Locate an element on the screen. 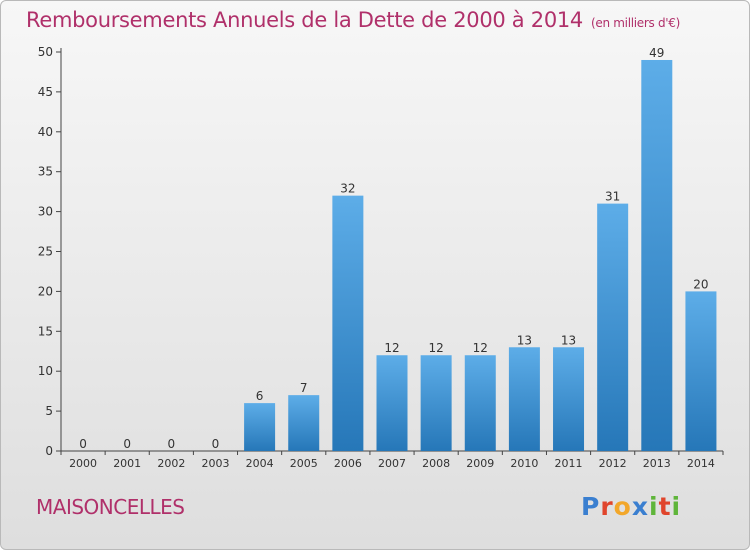 The height and width of the screenshot is (550, 750). y-tick-label: 5 is located at coordinates (49, 411).